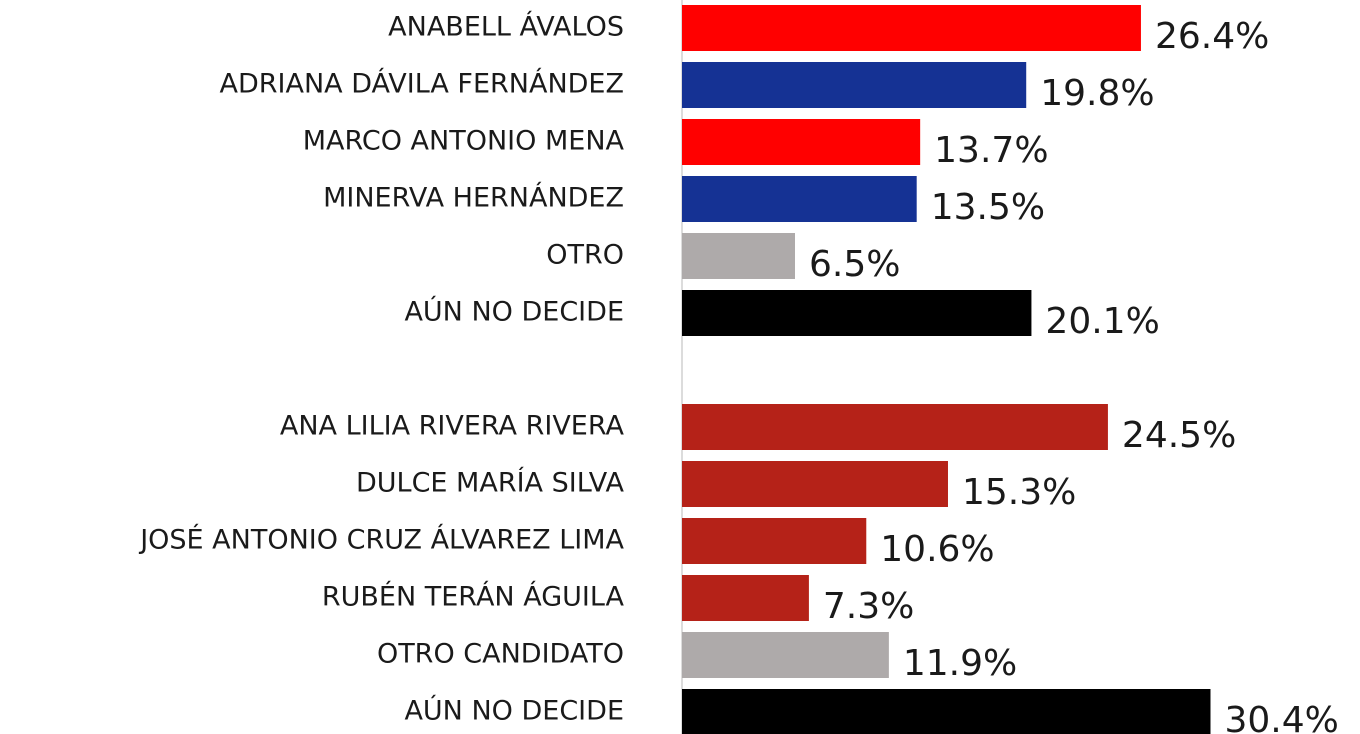  I want to click on value-label: 6.5%, so click(854, 264).